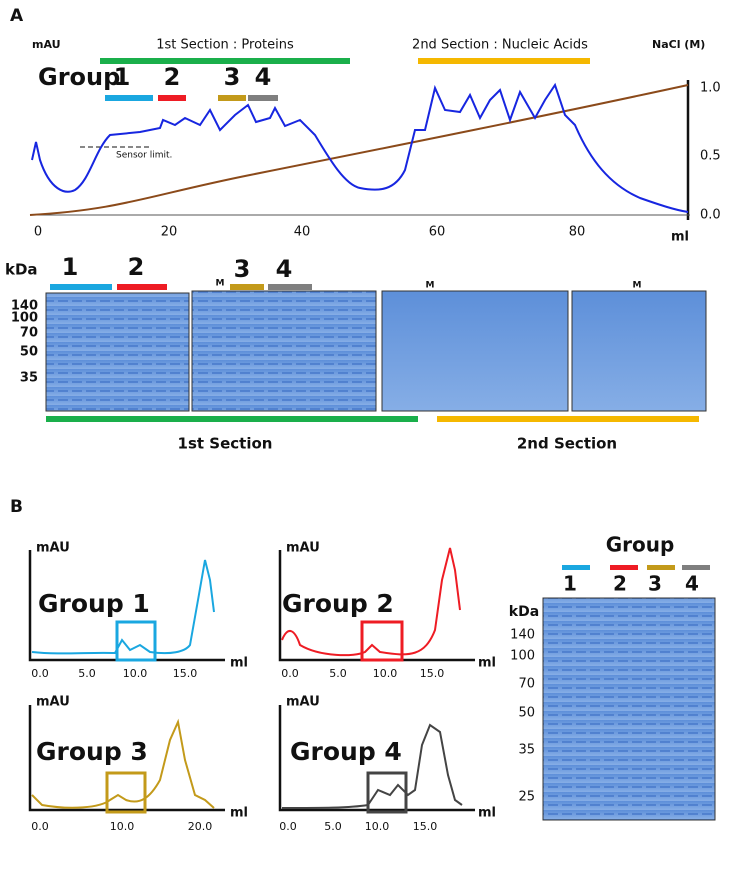  I want to click on section-label: 2nd Section : Nucleic Acids, so click(500, 45).